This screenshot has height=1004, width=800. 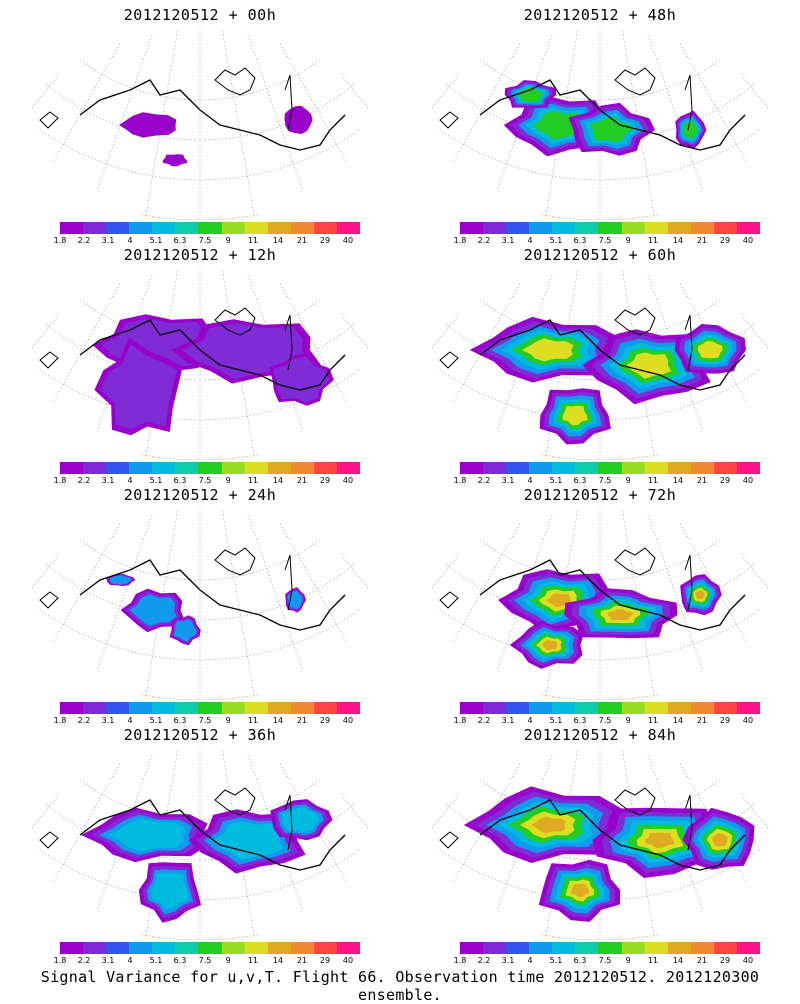 I want to click on colorbar-label: 1.8, so click(x=460, y=720).